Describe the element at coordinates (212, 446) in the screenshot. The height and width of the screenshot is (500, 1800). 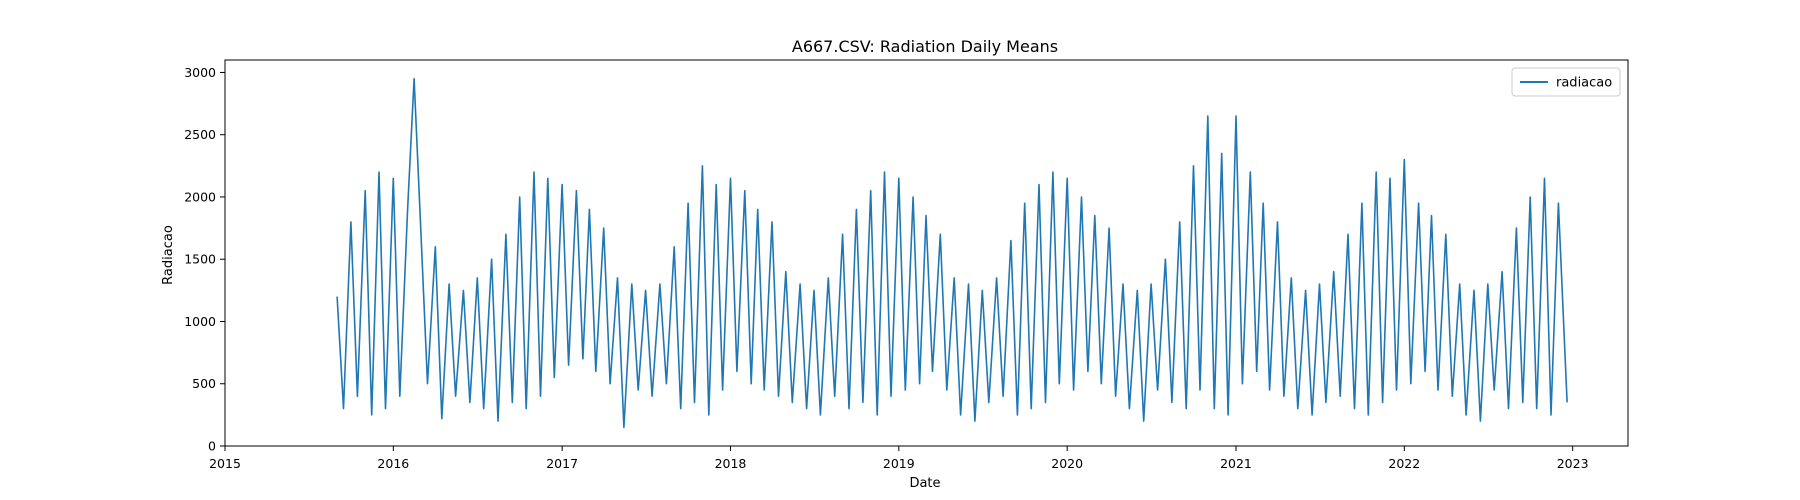
I see `y-tick-label: 0` at that location.